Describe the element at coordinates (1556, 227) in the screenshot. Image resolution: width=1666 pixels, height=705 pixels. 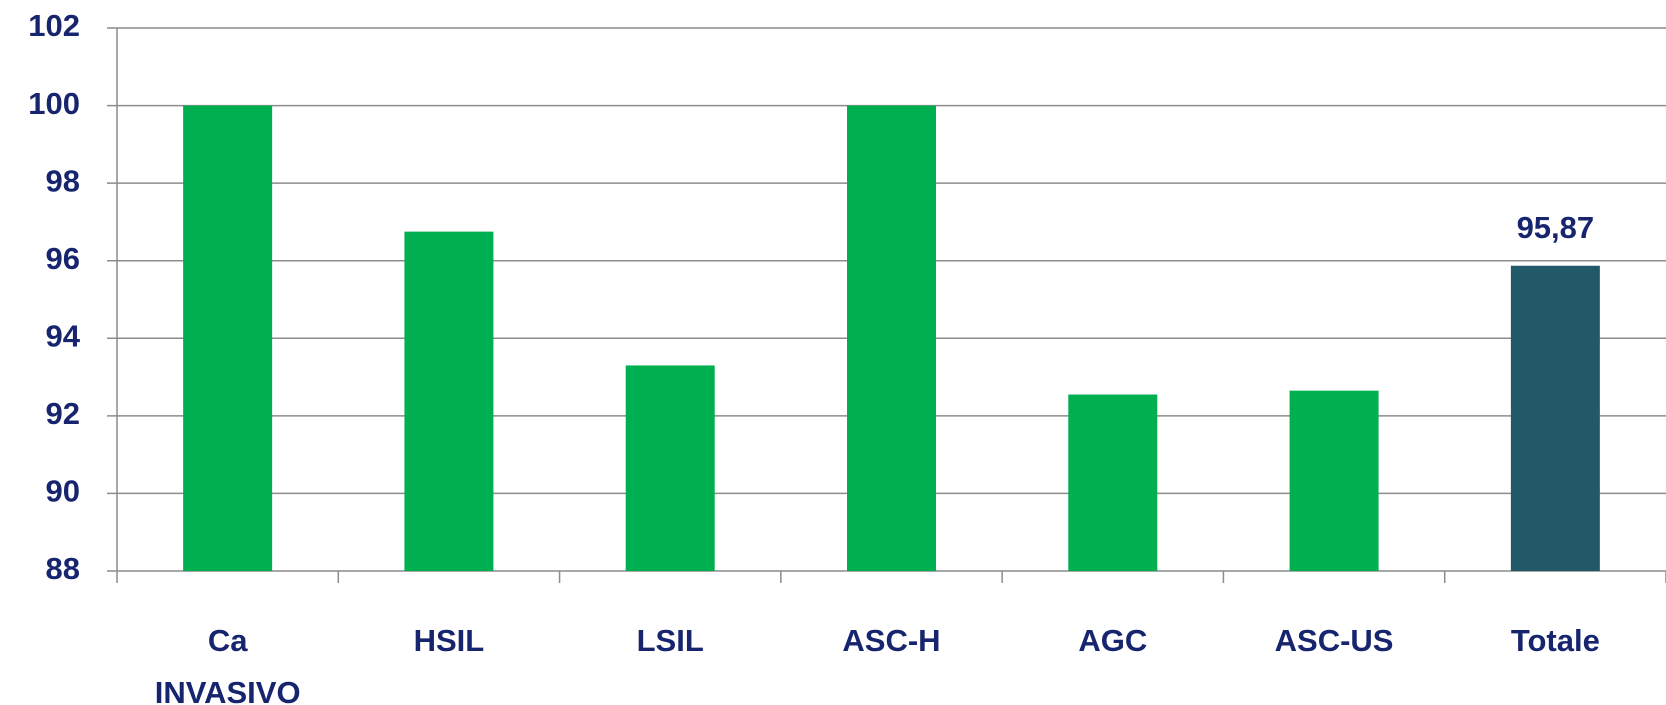
I see `value-label: 95,87` at that location.